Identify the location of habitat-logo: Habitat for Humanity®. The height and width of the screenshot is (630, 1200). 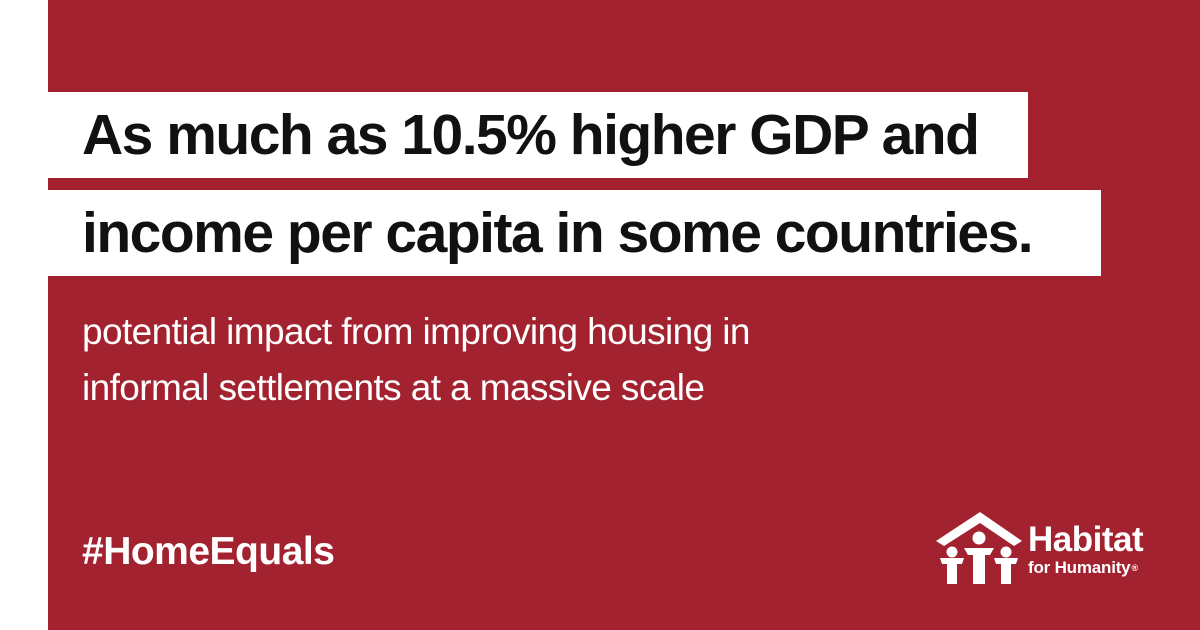
(1047, 550).